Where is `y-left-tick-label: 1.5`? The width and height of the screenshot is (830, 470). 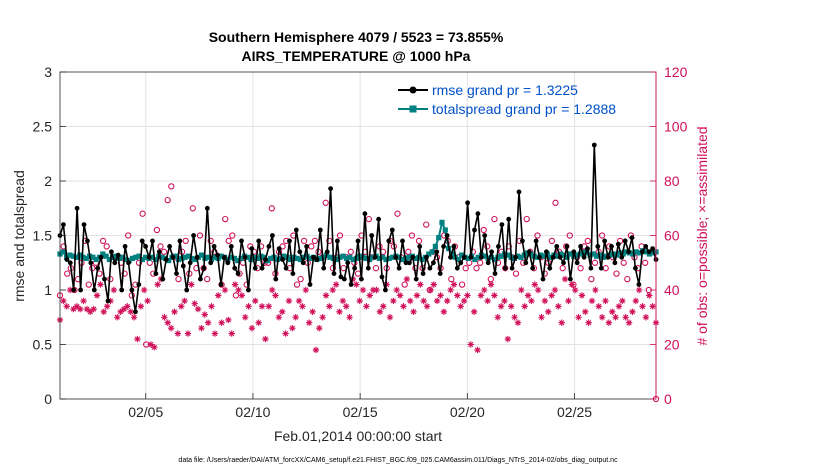 y-left-tick-label: 1.5 is located at coordinates (43, 236).